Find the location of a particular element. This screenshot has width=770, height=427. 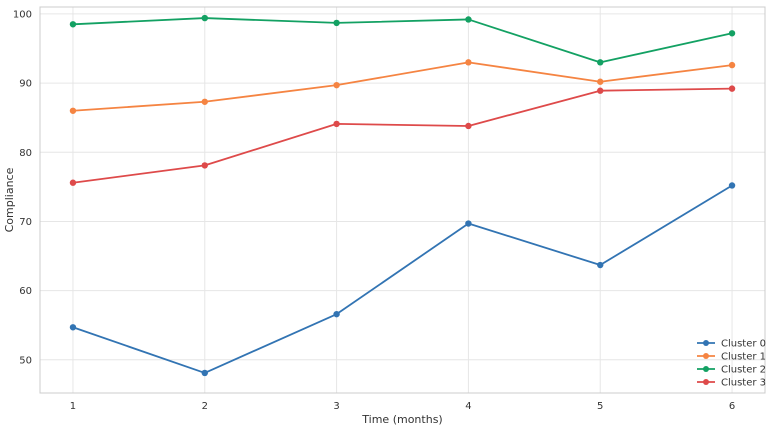

legend-label: Cluster 1 is located at coordinates (743, 357).